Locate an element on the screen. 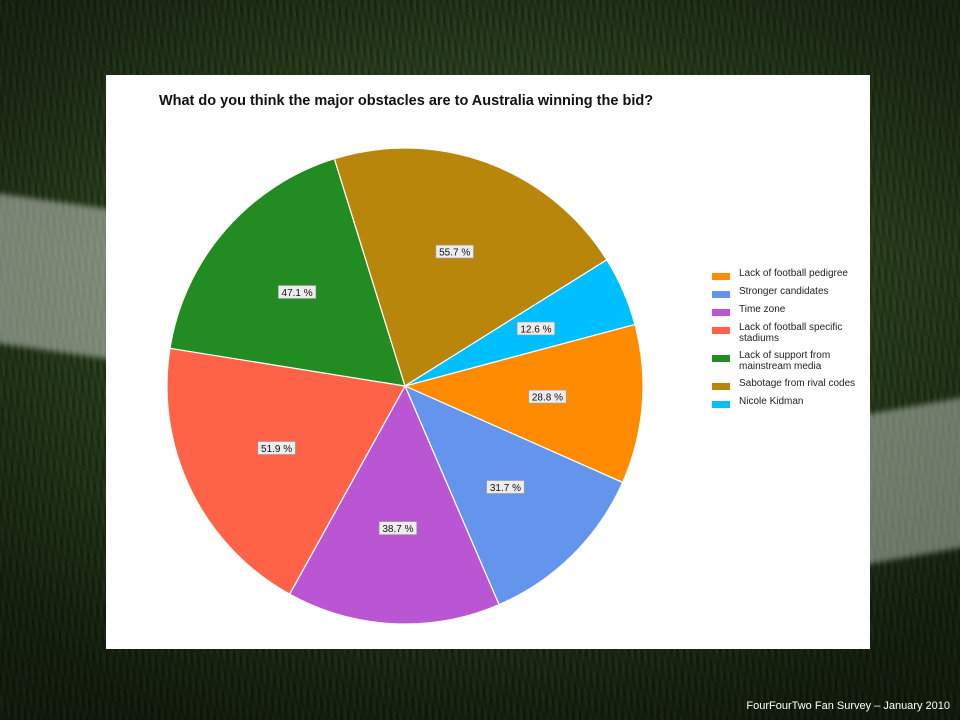  legend-item: Time zone is located at coordinates (787, 310).